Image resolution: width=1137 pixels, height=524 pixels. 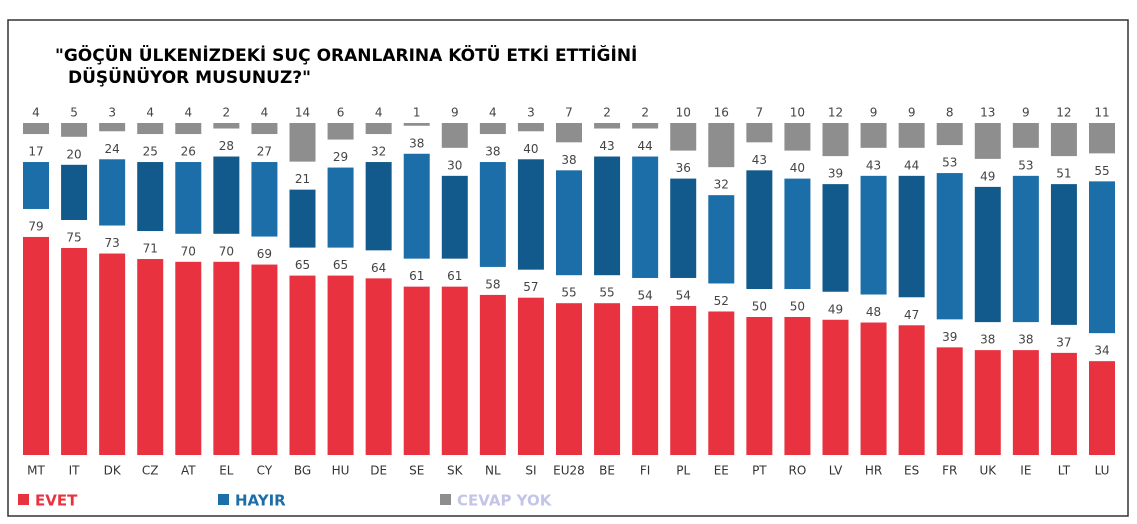 I want to click on x-tick-label: PL, so click(x=683, y=471).